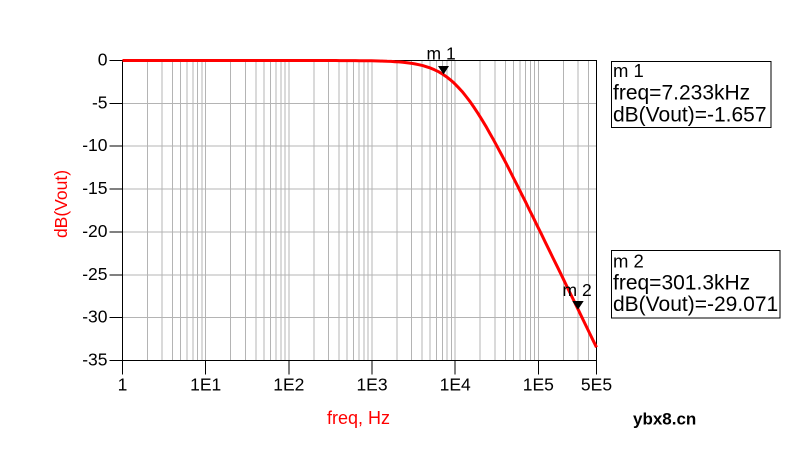 The height and width of the screenshot is (455, 812). What do you see at coordinates (103, 60) in the screenshot?
I see `svg-text: 0` at bounding box center [103, 60].